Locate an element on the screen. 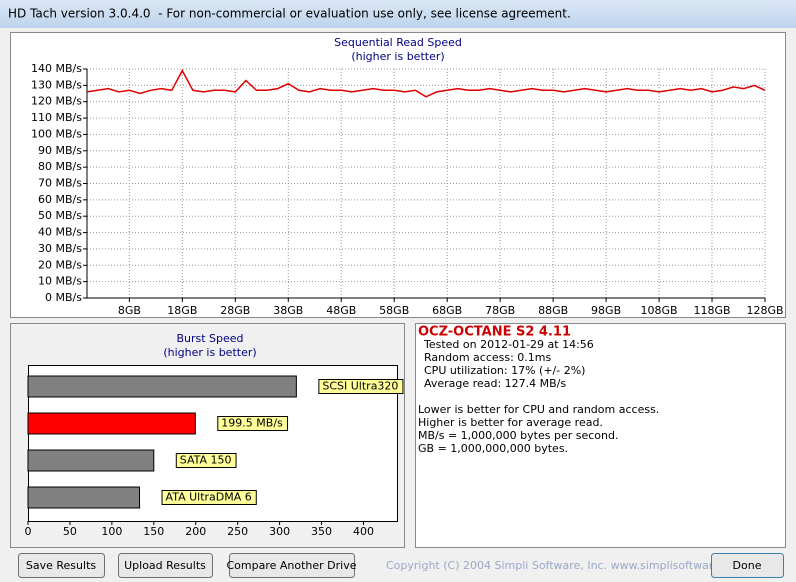  y-tick-label: 10 MB/s is located at coordinates (60, 281).